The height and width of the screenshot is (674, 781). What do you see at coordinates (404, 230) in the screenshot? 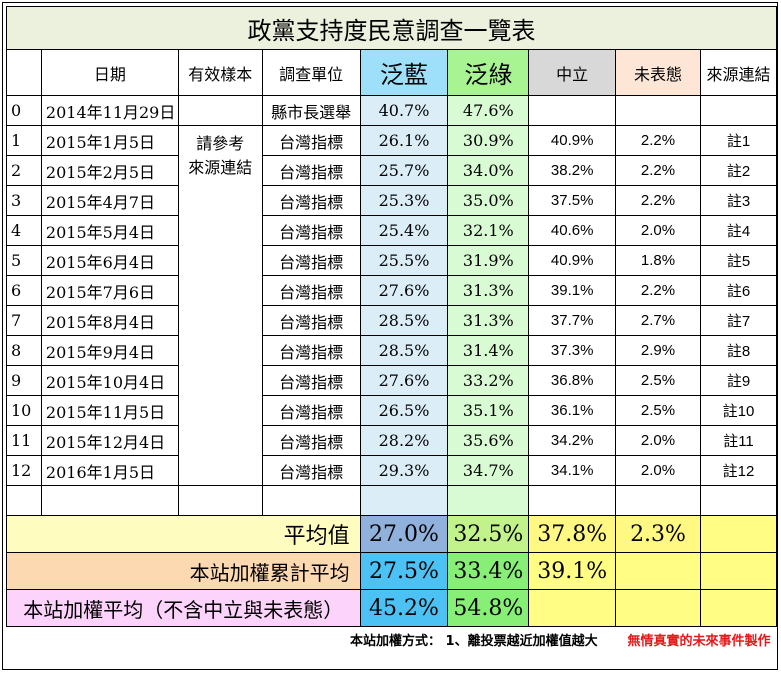
I see `row-blue: 25.4%` at bounding box center [404, 230].